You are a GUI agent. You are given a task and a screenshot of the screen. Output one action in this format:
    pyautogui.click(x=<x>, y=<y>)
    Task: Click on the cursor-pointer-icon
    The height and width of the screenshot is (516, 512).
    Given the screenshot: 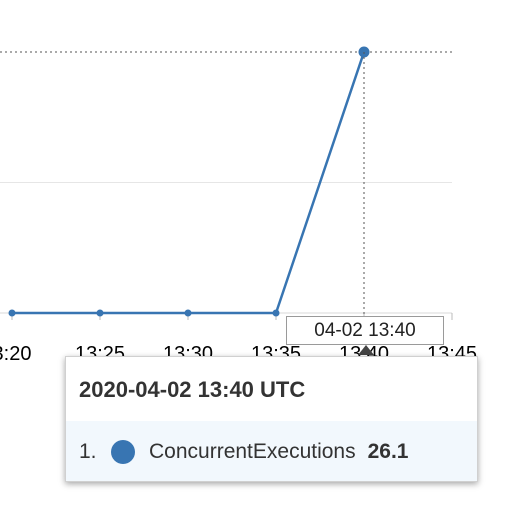 What is the action you would take?
    pyautogui.click(x=366, y=350)
    